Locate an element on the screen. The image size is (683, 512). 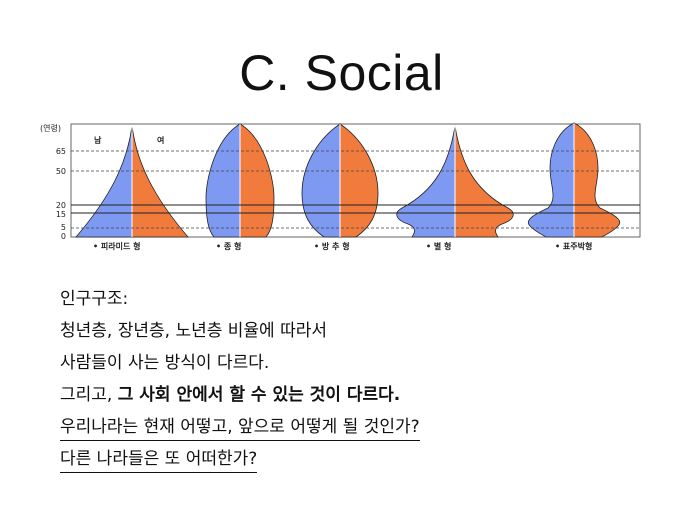
tick-label-5: 5 is located at coordinates (63, 227).